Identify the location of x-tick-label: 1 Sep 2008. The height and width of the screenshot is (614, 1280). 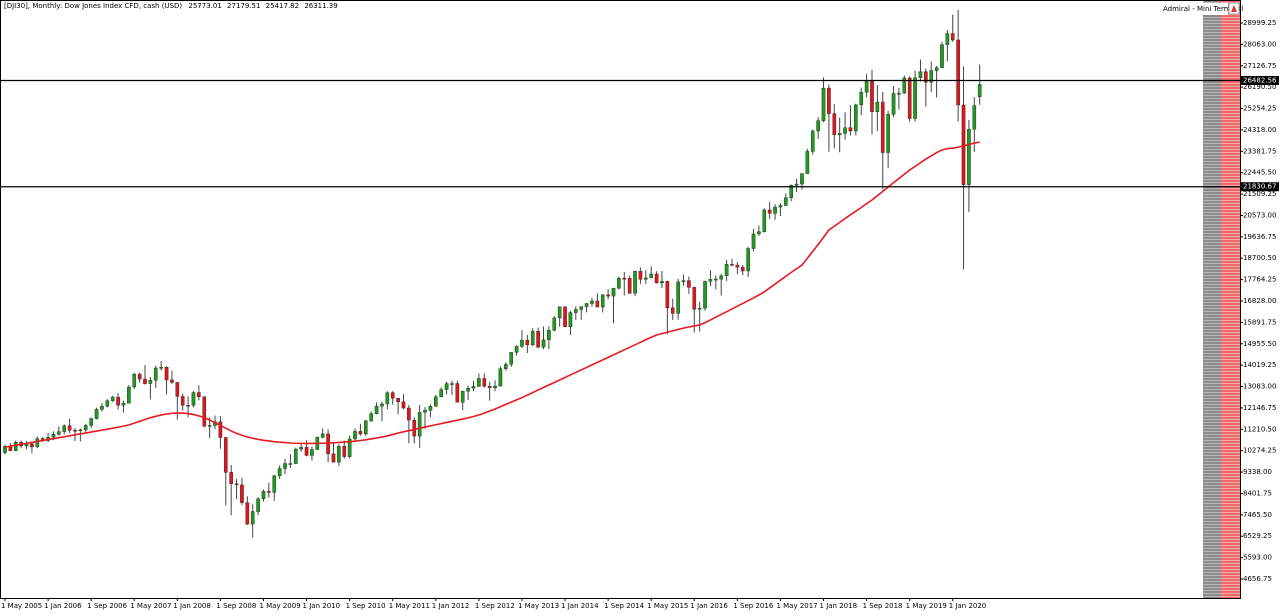
(236, 606).